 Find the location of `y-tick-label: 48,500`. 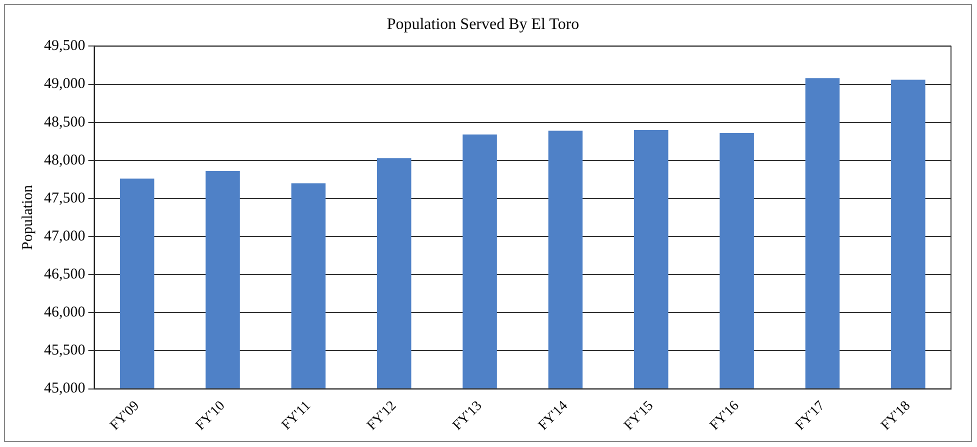

y-tick-label: 48,500 is located at coordinates (65, 122).